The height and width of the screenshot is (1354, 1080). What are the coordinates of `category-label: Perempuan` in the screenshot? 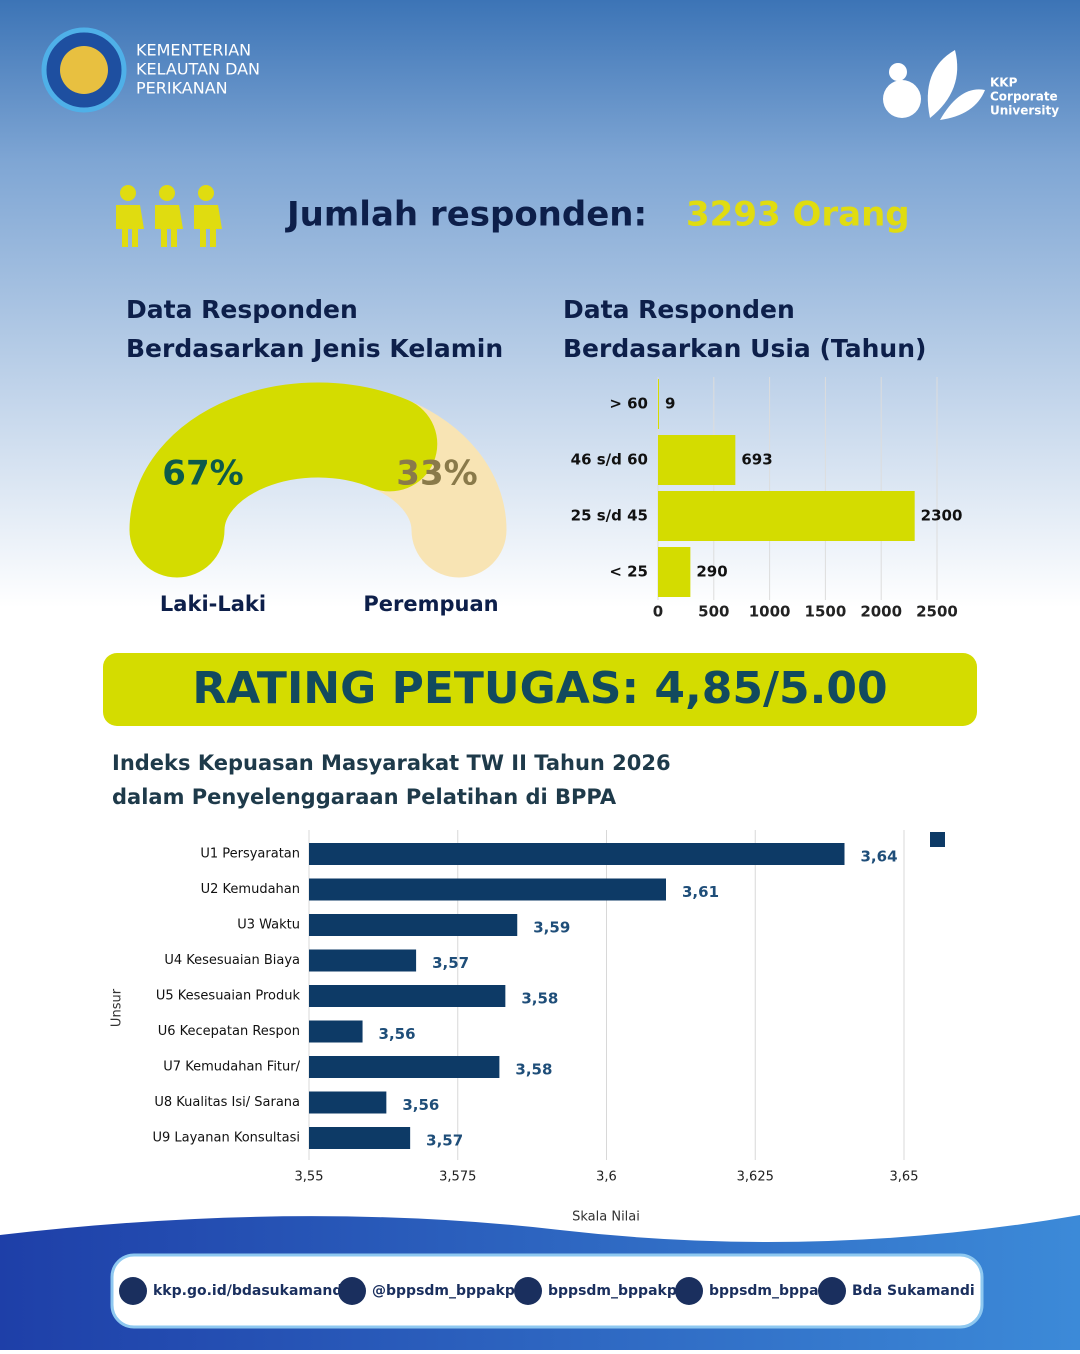 It's located at (430, 604).